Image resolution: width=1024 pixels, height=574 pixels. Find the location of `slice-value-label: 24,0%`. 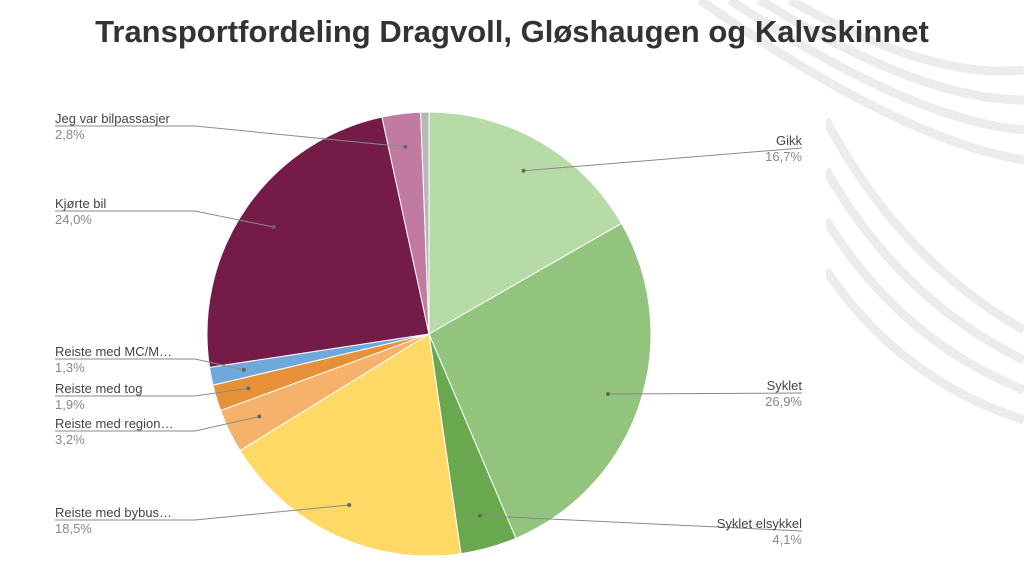

slice-value-label: 24,0% is located at coordinates (73, 219).